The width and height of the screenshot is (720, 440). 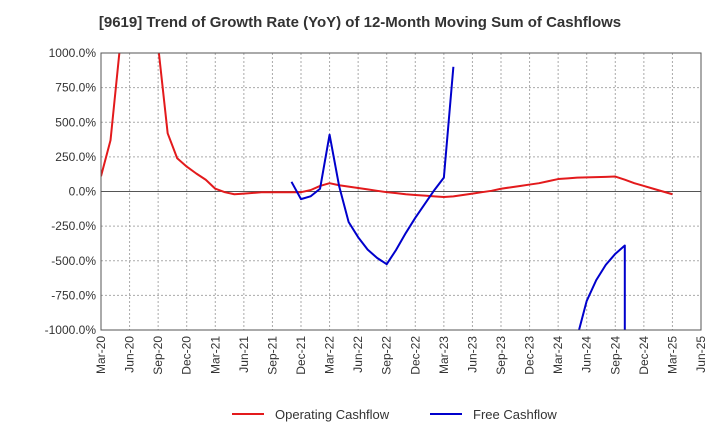 I want to click on y-tick-label: -1000.0%, so click(x=71, y=330).